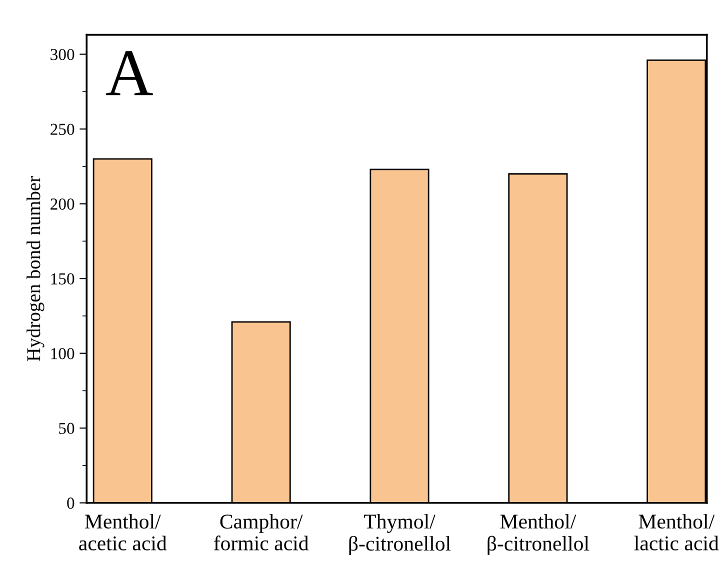 This screenshot has width=722, height=580. What do you see at coordinates (123, 532) in the screenshot?
I see `x-tick-label: Menthol/ acetic acid` at bounding box center [123, 532].